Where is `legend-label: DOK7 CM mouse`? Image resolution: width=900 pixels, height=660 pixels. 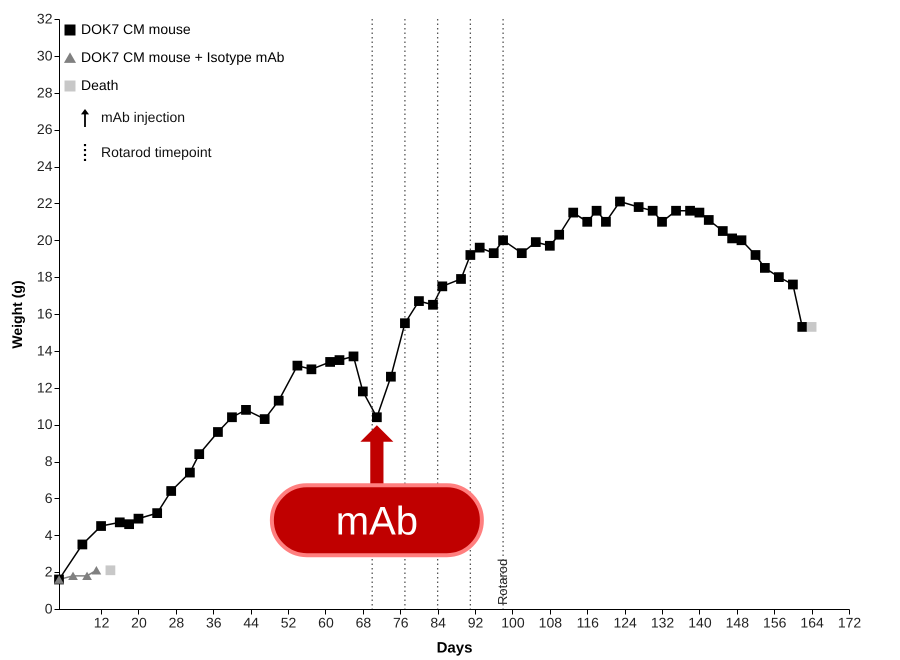 legend-label: DOK7 CM mouse is located at coordinates (136, 29).